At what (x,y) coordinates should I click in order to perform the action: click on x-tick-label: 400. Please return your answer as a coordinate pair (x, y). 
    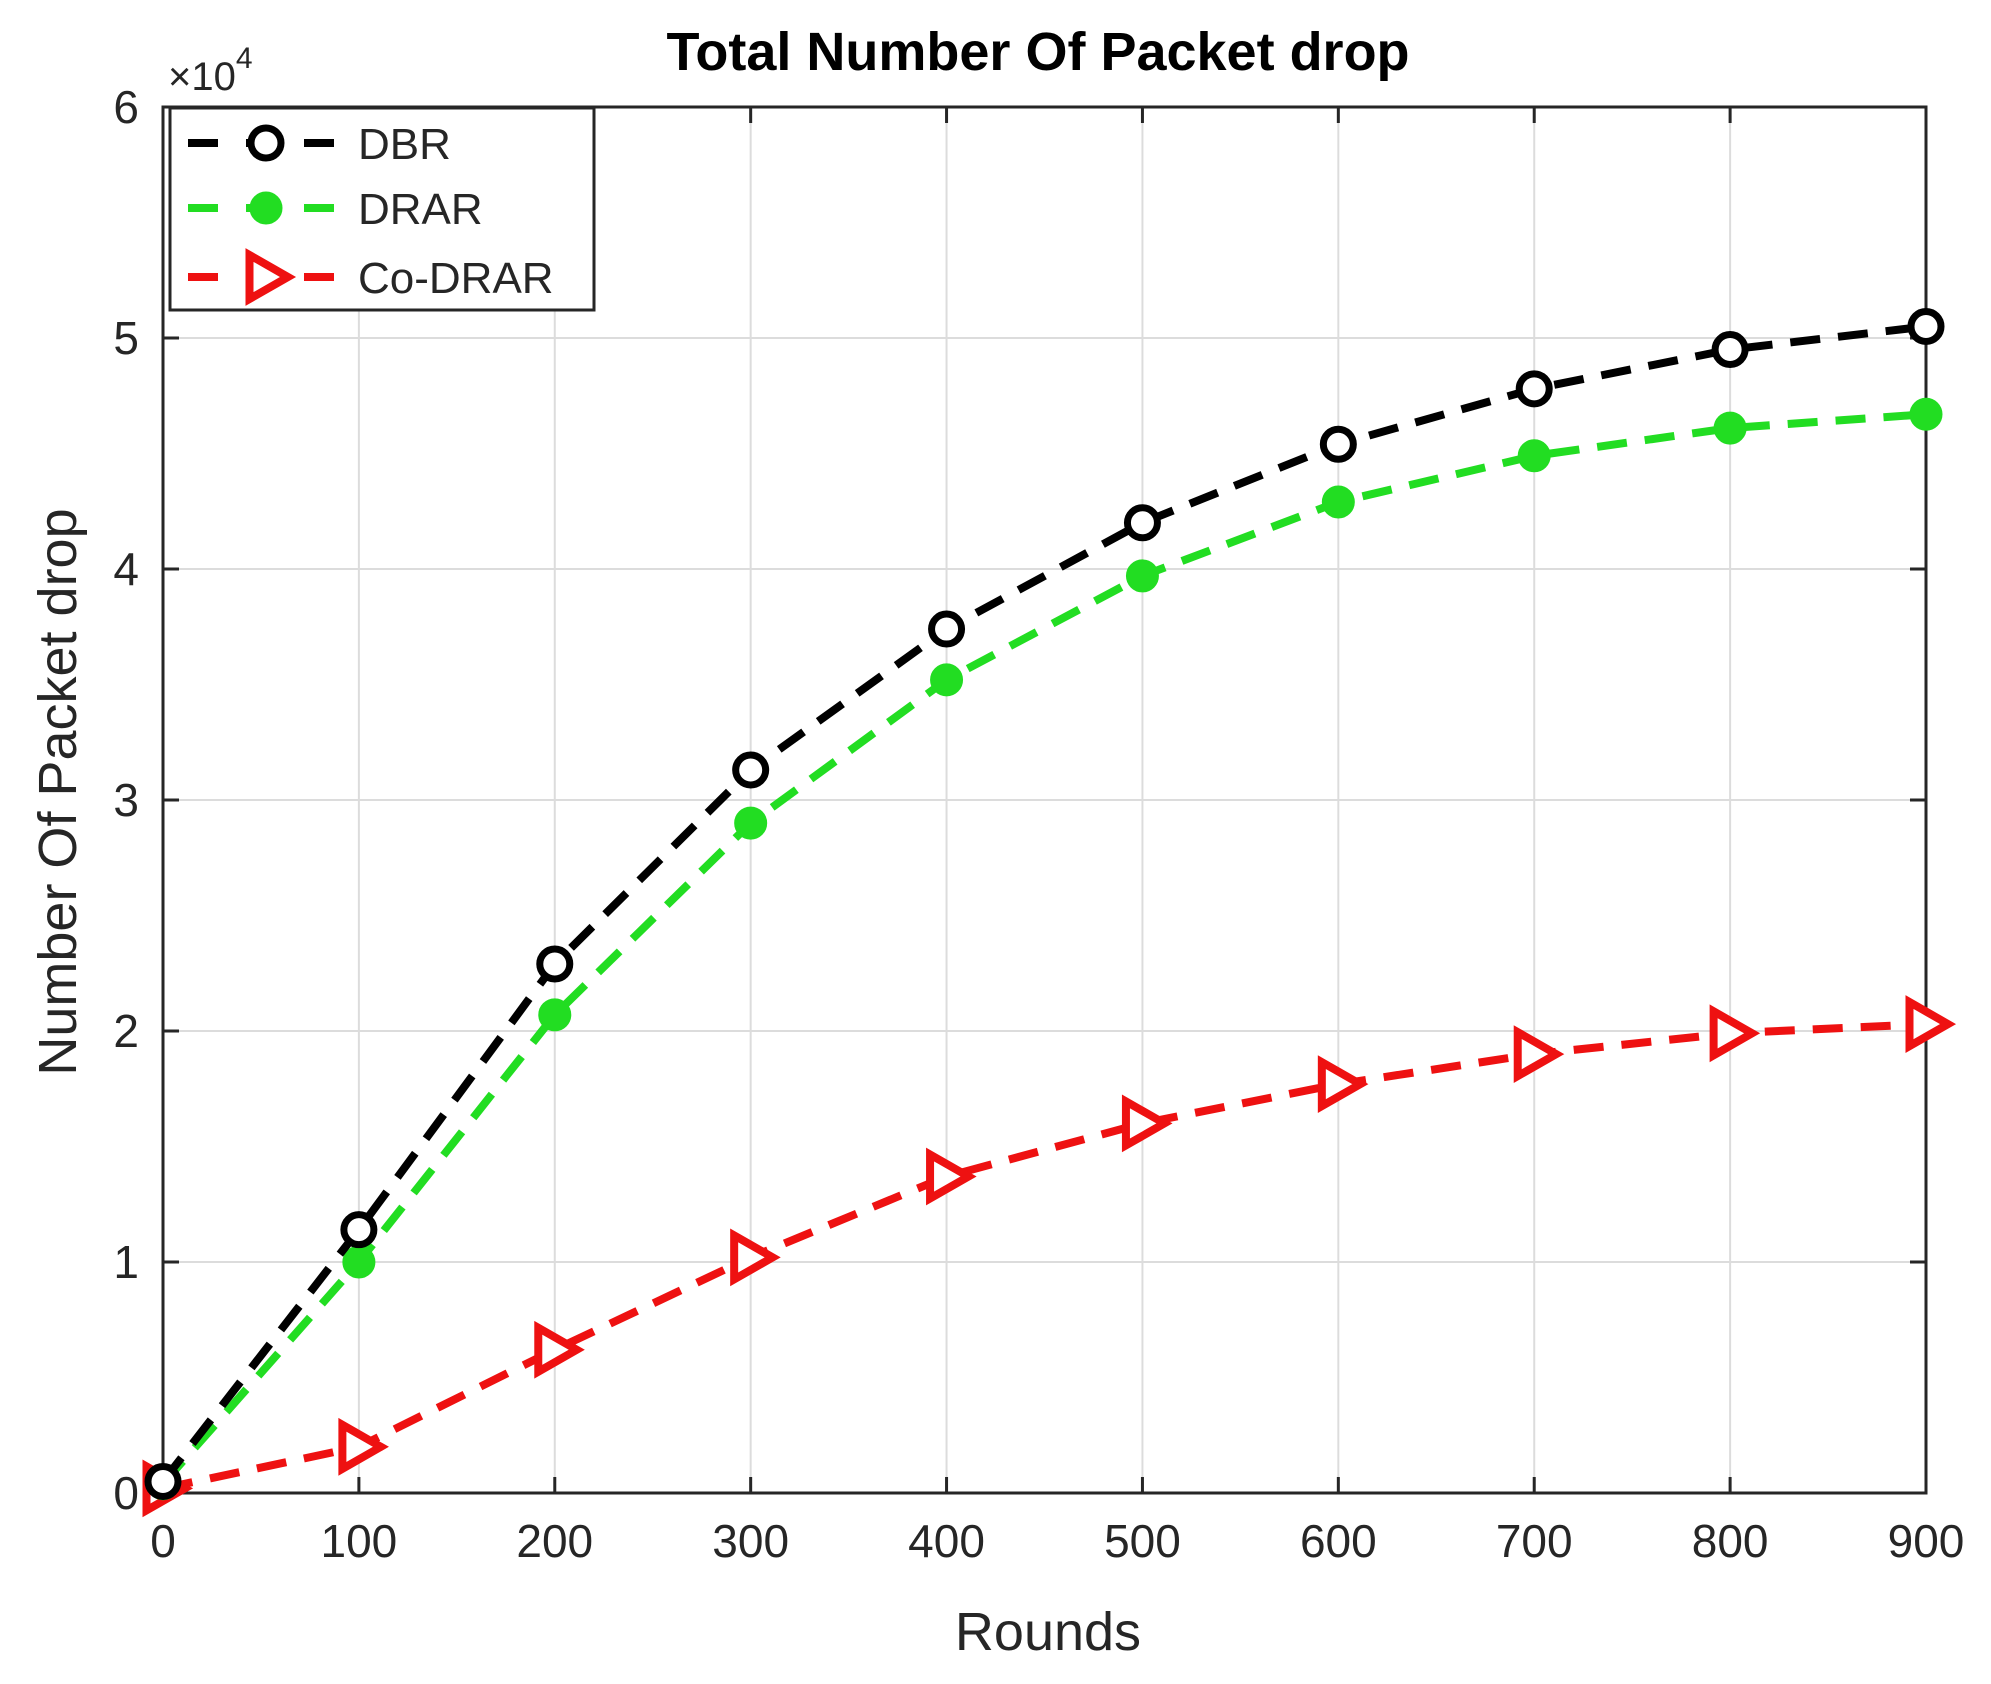
    Looking at the image, I should click on (946, 1541).